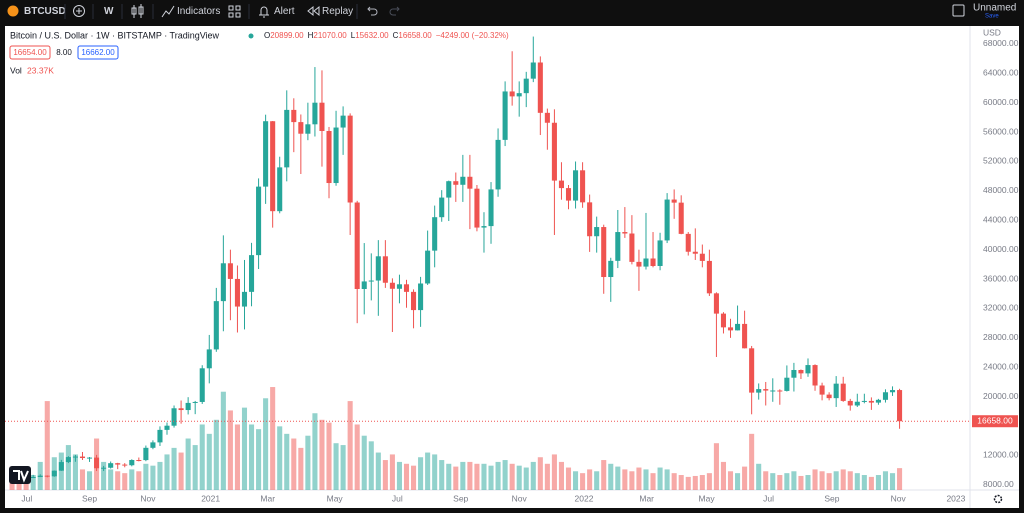  I want to click on alert-button: Alert, so click(284, 11).